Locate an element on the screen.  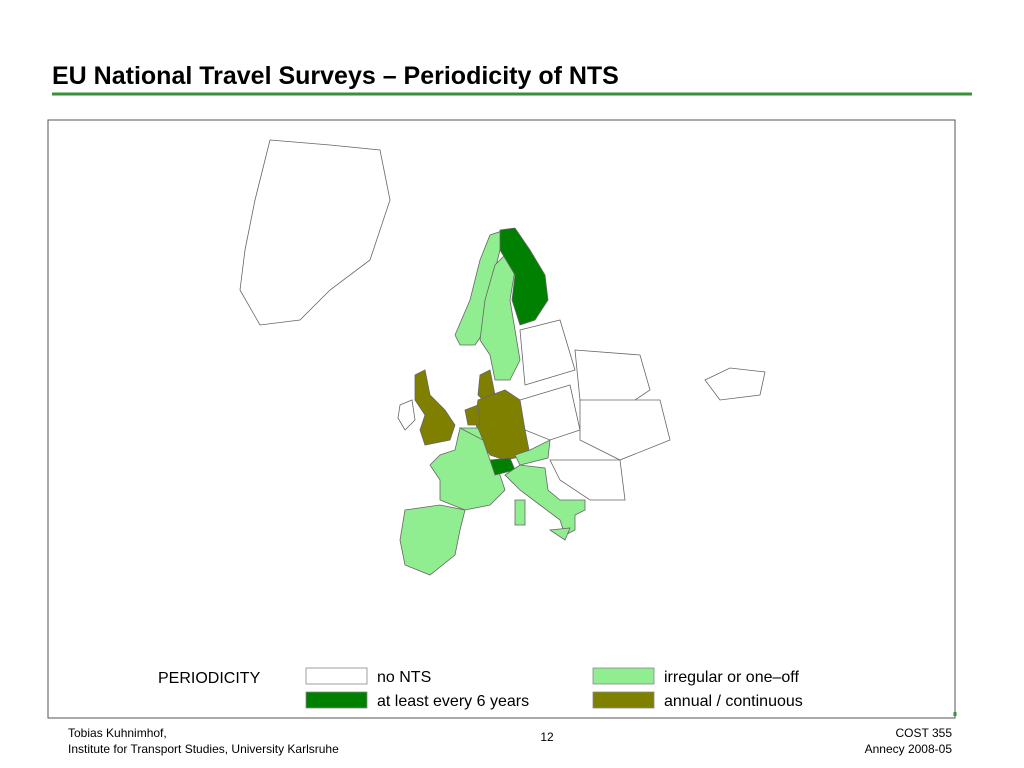
legend-label: irregular or one–off is located at coordinates (731, 677).